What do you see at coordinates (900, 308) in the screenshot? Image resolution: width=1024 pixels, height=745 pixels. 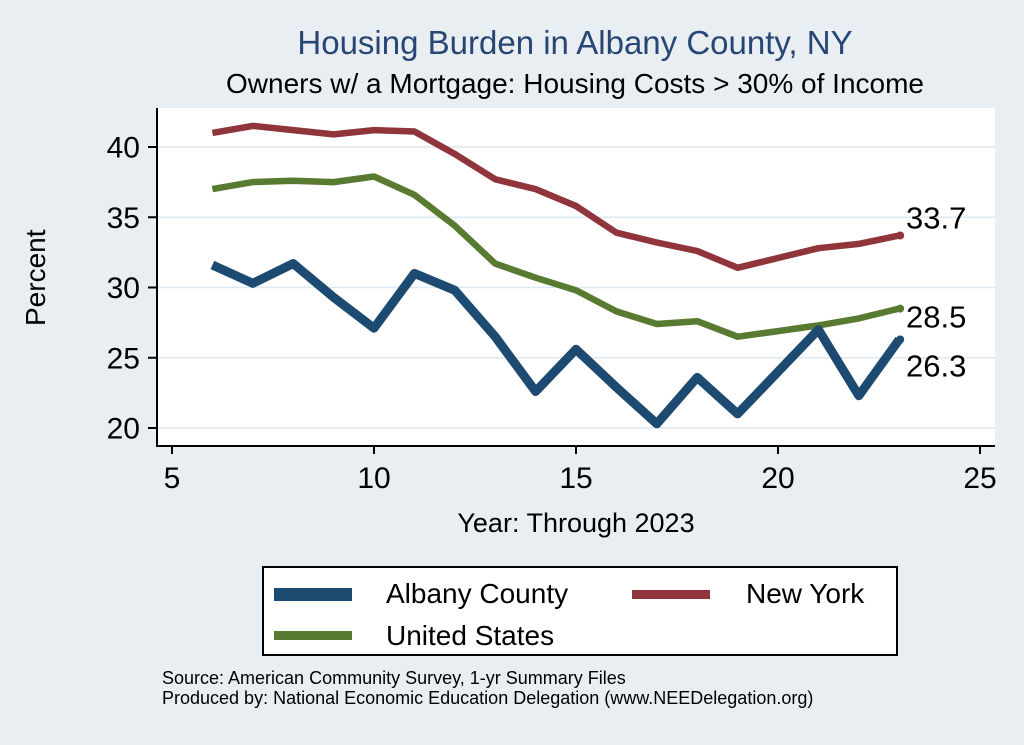 I see `end-dot-united-states` at bounding box center [900, 308].